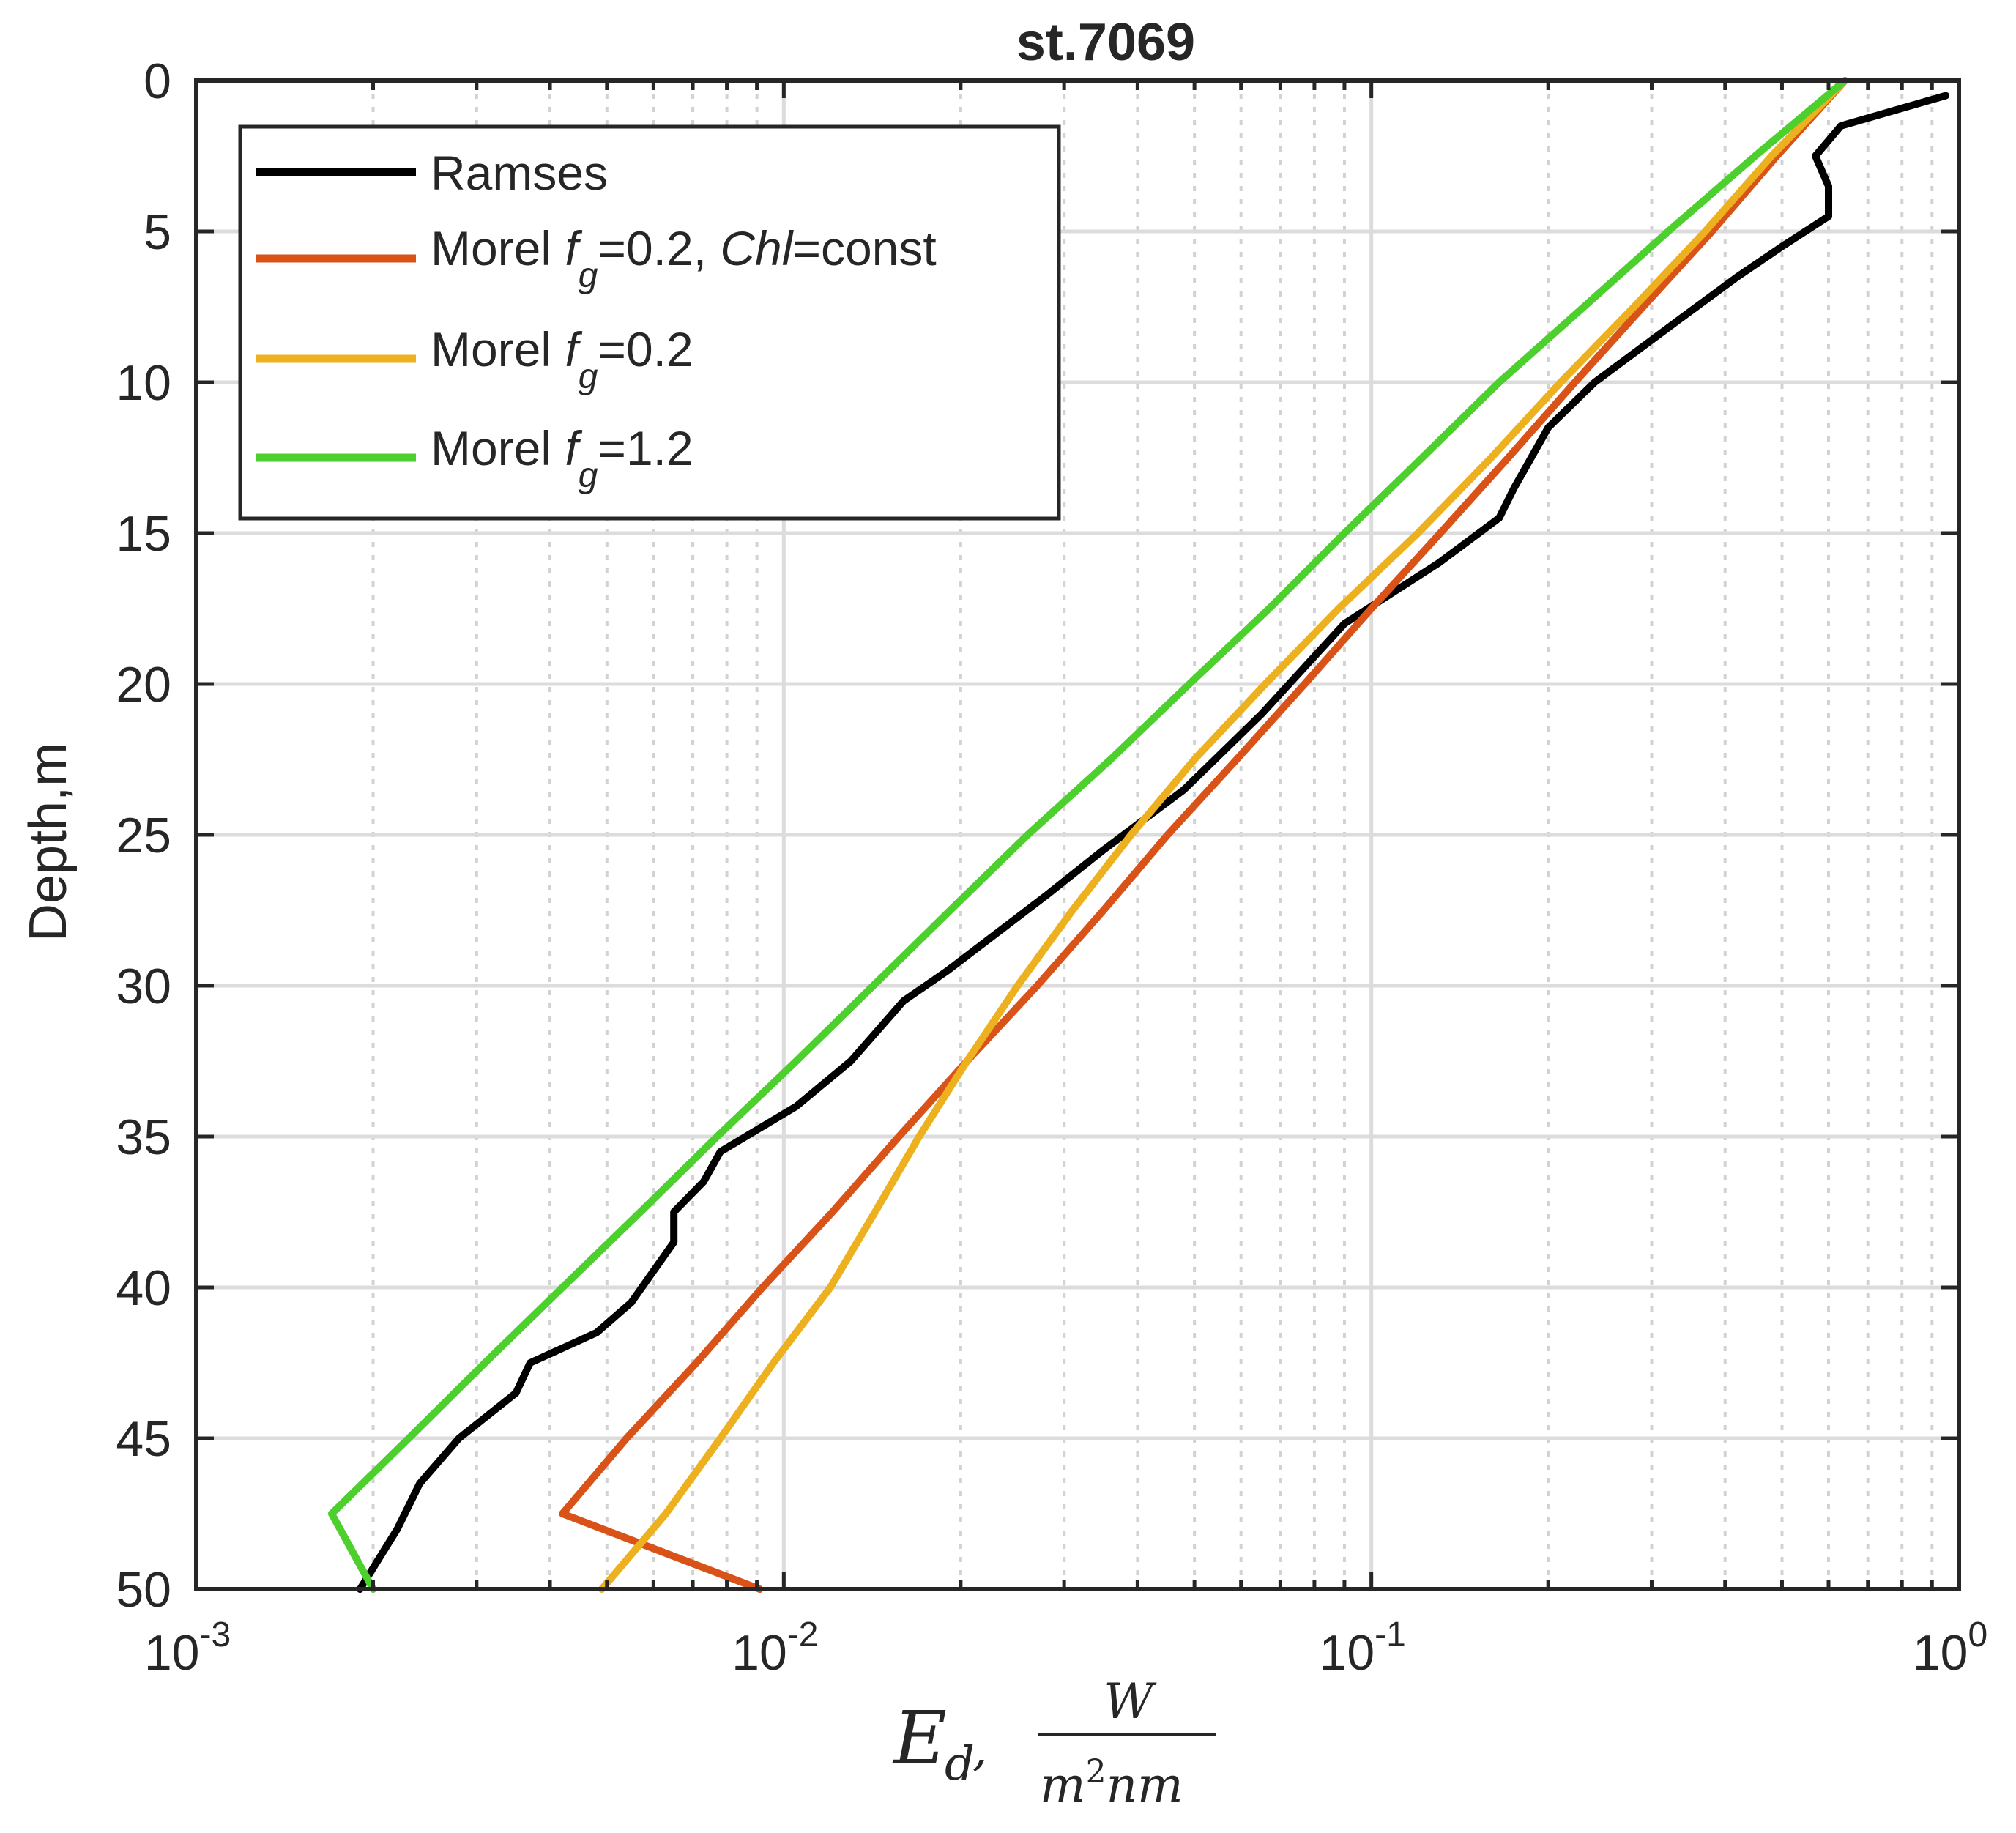  Describe the element at coordinates (960, 1764) in the screenshot. I see `svg-text: d` at that location.